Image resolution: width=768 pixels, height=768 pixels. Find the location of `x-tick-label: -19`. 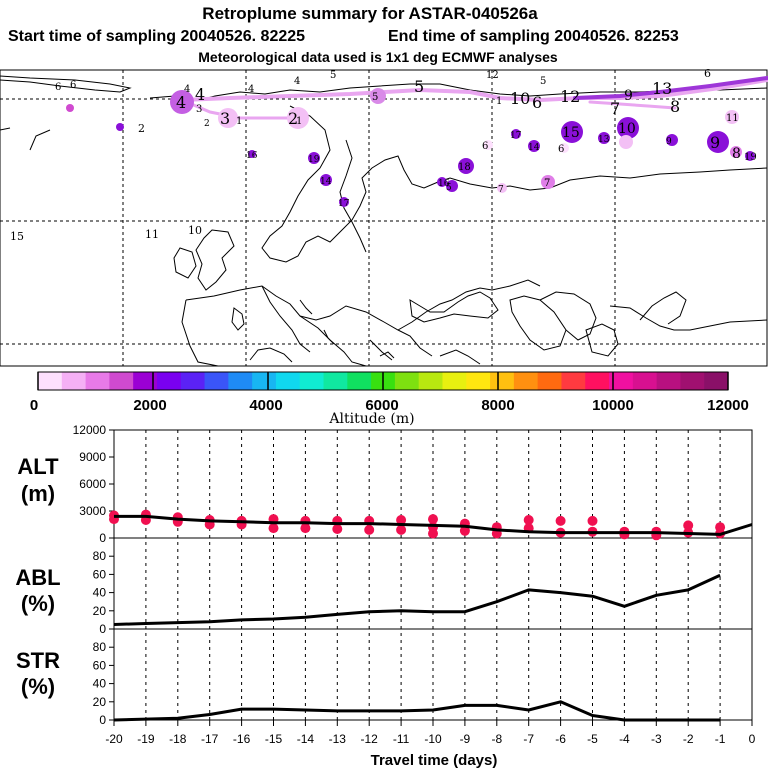

x-tick-label: -19 is located at coordinates (146, 739).